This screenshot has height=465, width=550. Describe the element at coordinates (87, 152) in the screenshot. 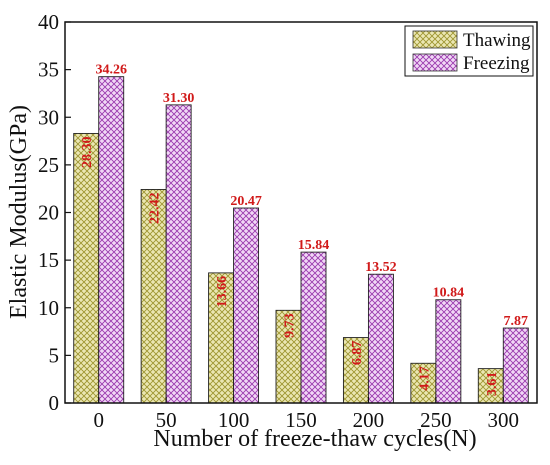

I see `data-label-thawing-0: 28.30` at that location.